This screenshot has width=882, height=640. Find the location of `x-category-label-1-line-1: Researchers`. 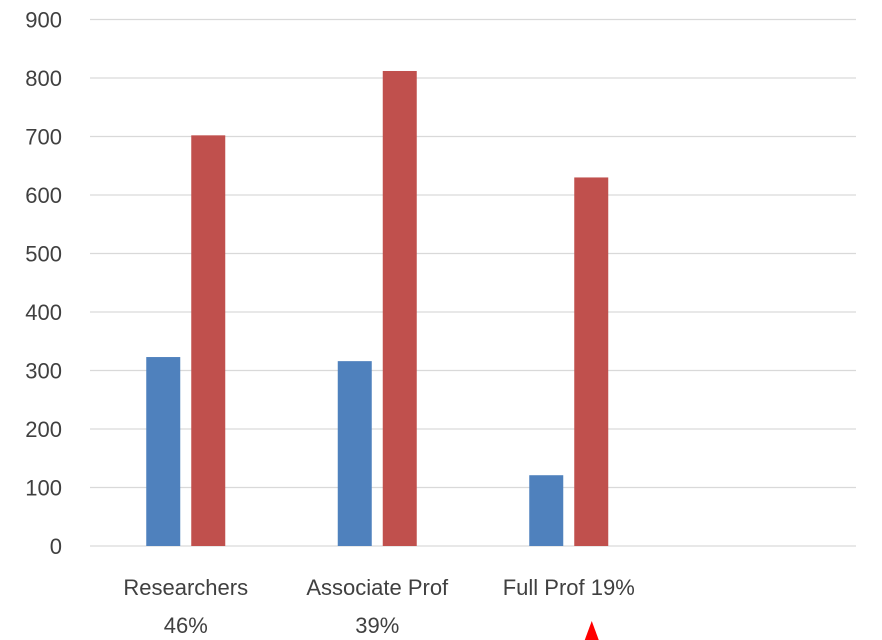

x-category-label-1-line-1: Researchers is located at coordinates (185, 587).